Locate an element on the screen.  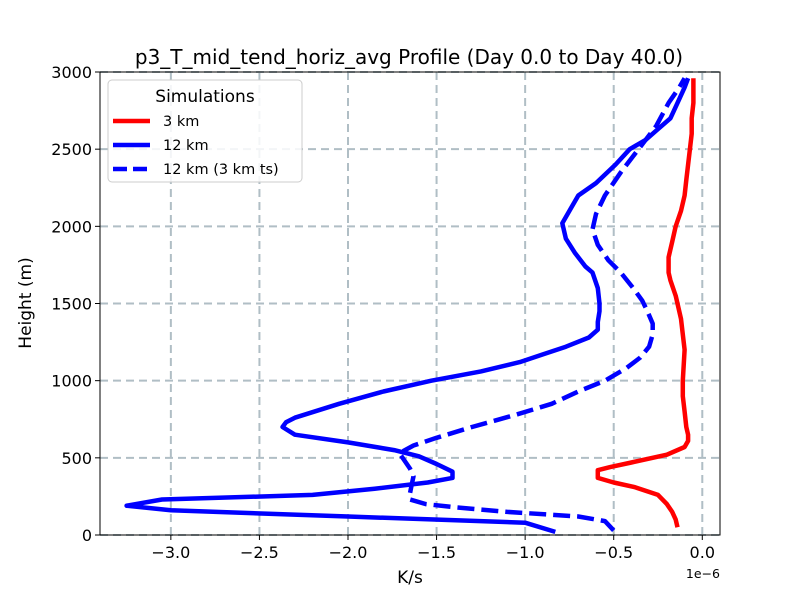
legend-box is located at coordinates (205, 131).